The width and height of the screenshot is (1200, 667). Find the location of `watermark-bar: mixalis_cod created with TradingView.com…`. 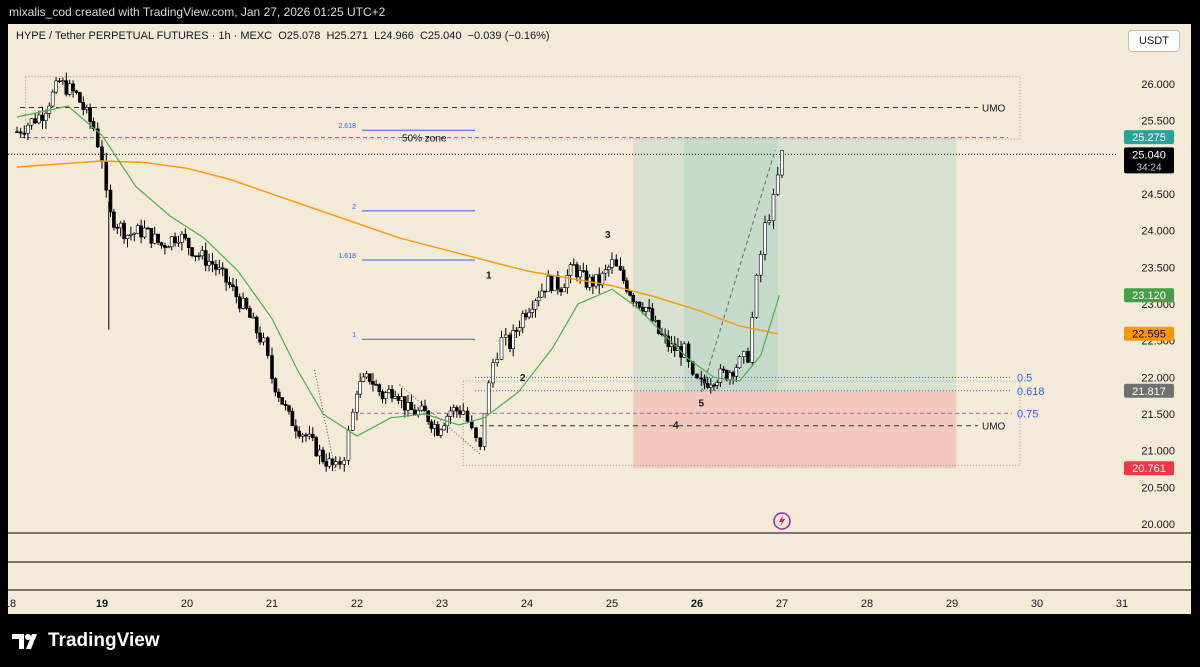

watermark-bar: mixalis_cod created with TradingView.com… is located at coordinates (600, 12).